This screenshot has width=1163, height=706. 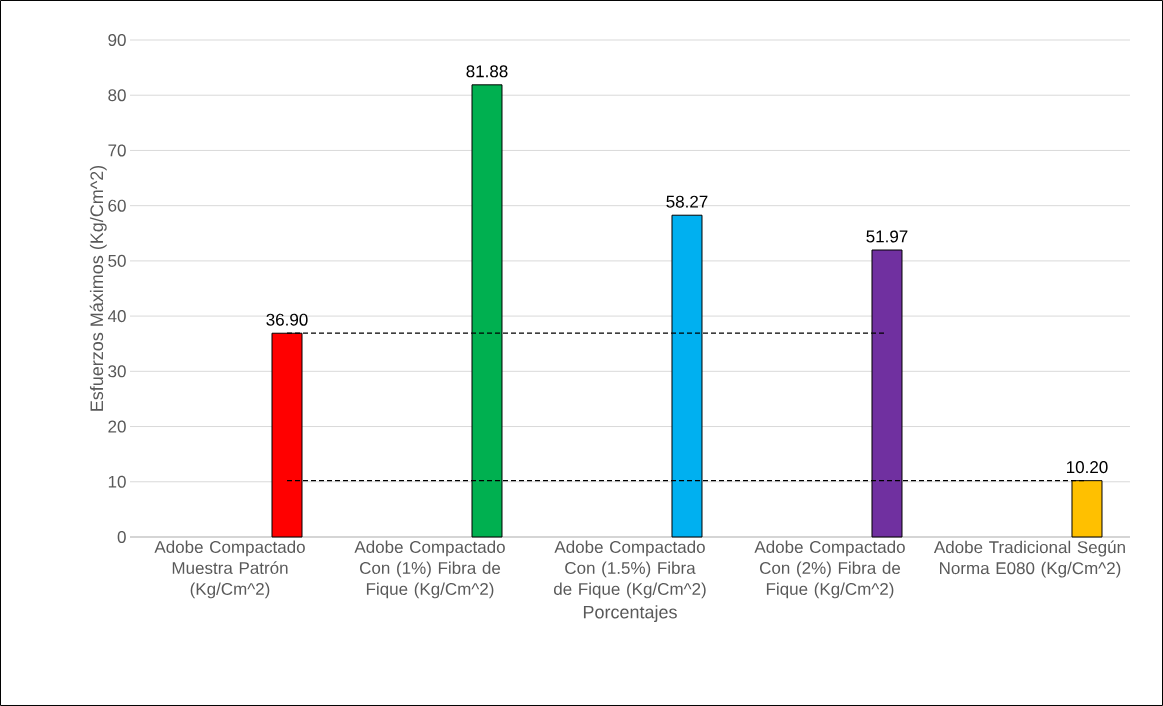 What do you see at coordinates (229, 569) in the screenshot?
I see `x-tick-label: Adobe Compactado Muestra Patrón (Kg/Cm^2)` at bounding box center [229, 569].